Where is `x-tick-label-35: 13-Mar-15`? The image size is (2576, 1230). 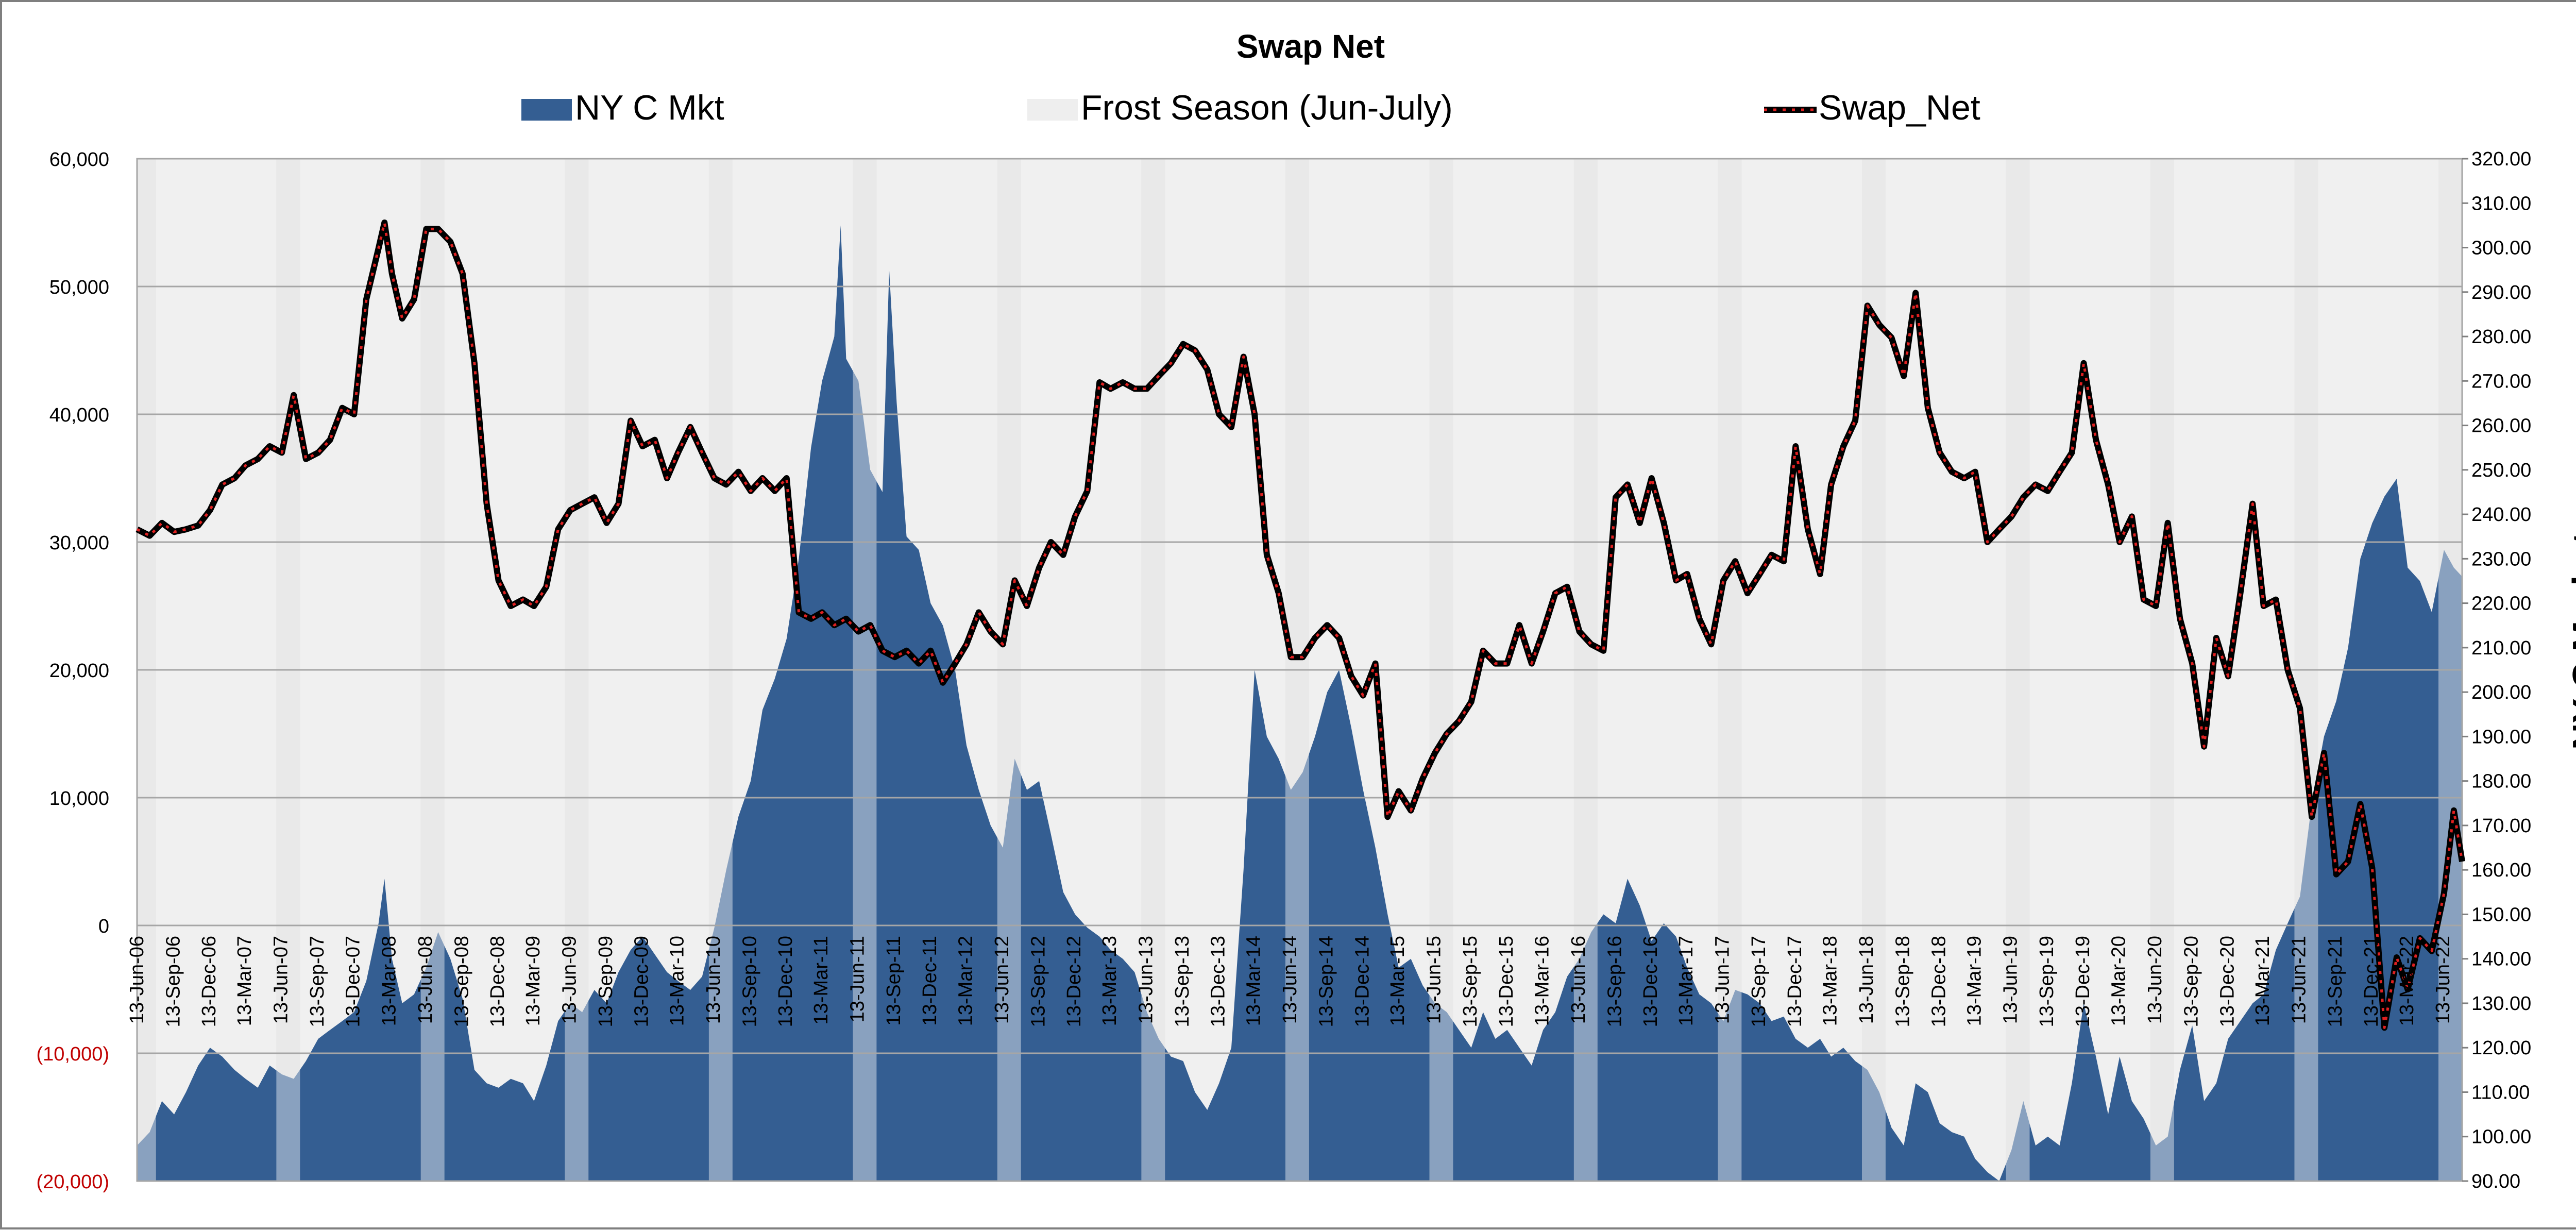 x-tick-label-35: 13-Mar-15 is located at coordinates (1398, 981).